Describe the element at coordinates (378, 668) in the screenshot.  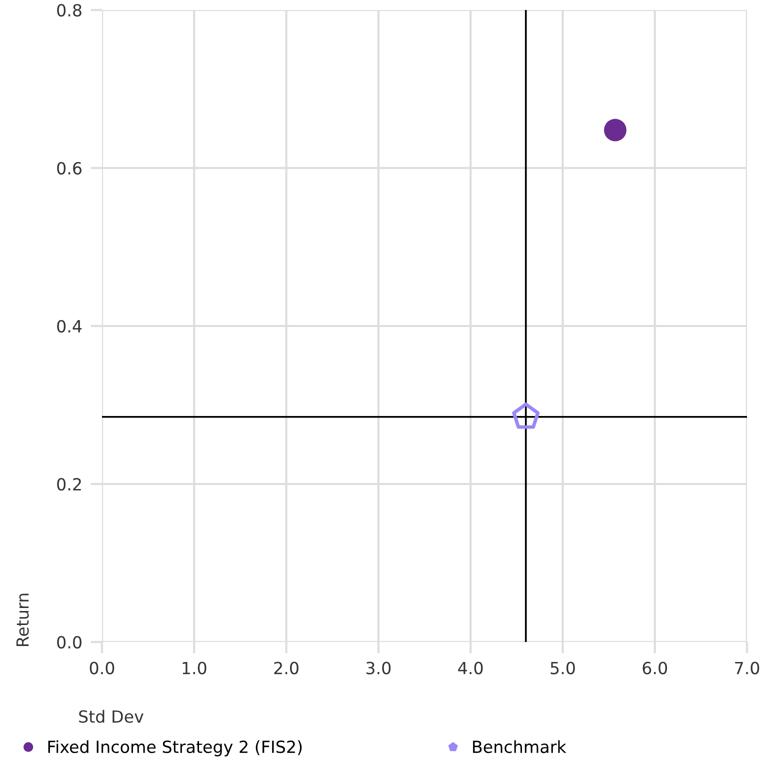
I see `x-tick-label: 3.0` at that location.